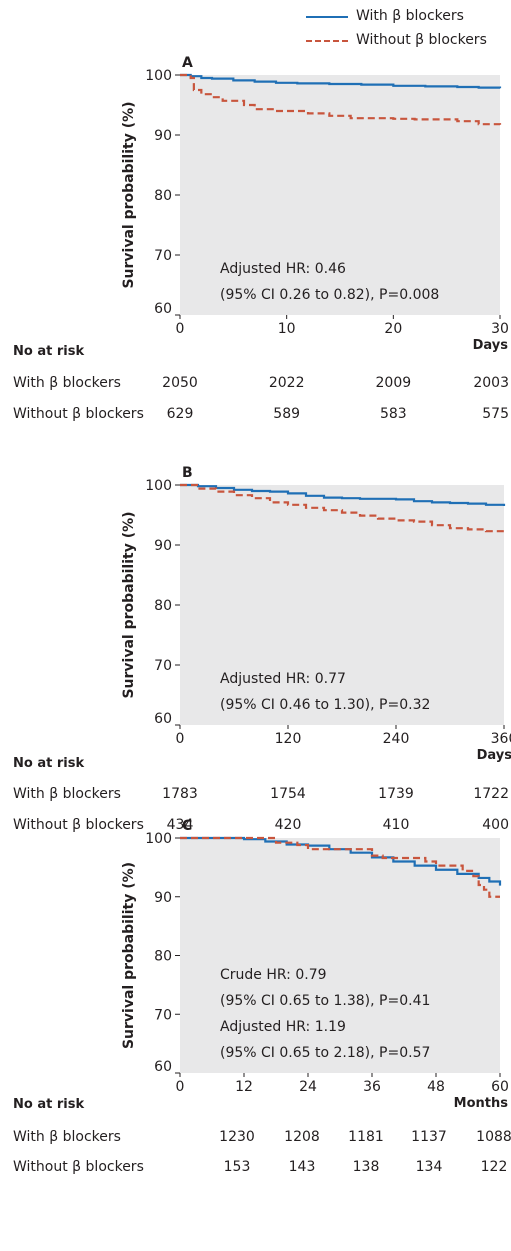 Image resolution: width=511 pixels, height=1251 pixels. I want to click on legend-item-without: Without β blockers, so click(405, 41).